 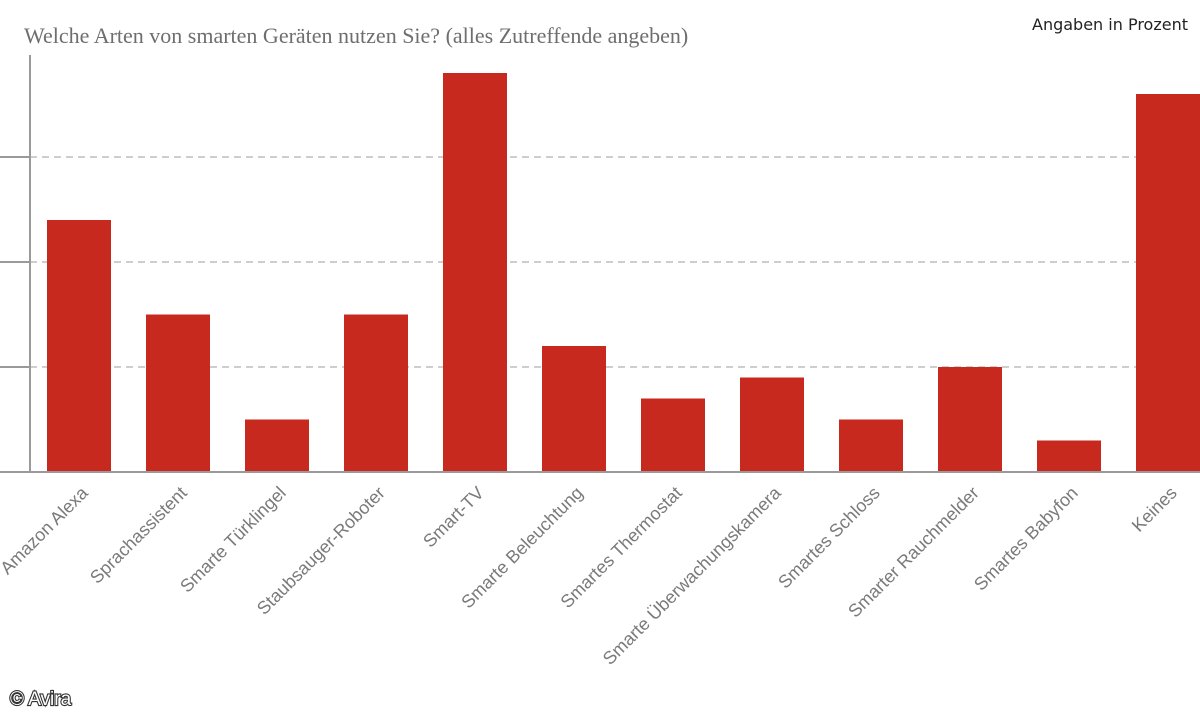 I want to click on unit-note: Angaben in Prozent, so click(x=1110, y=24).